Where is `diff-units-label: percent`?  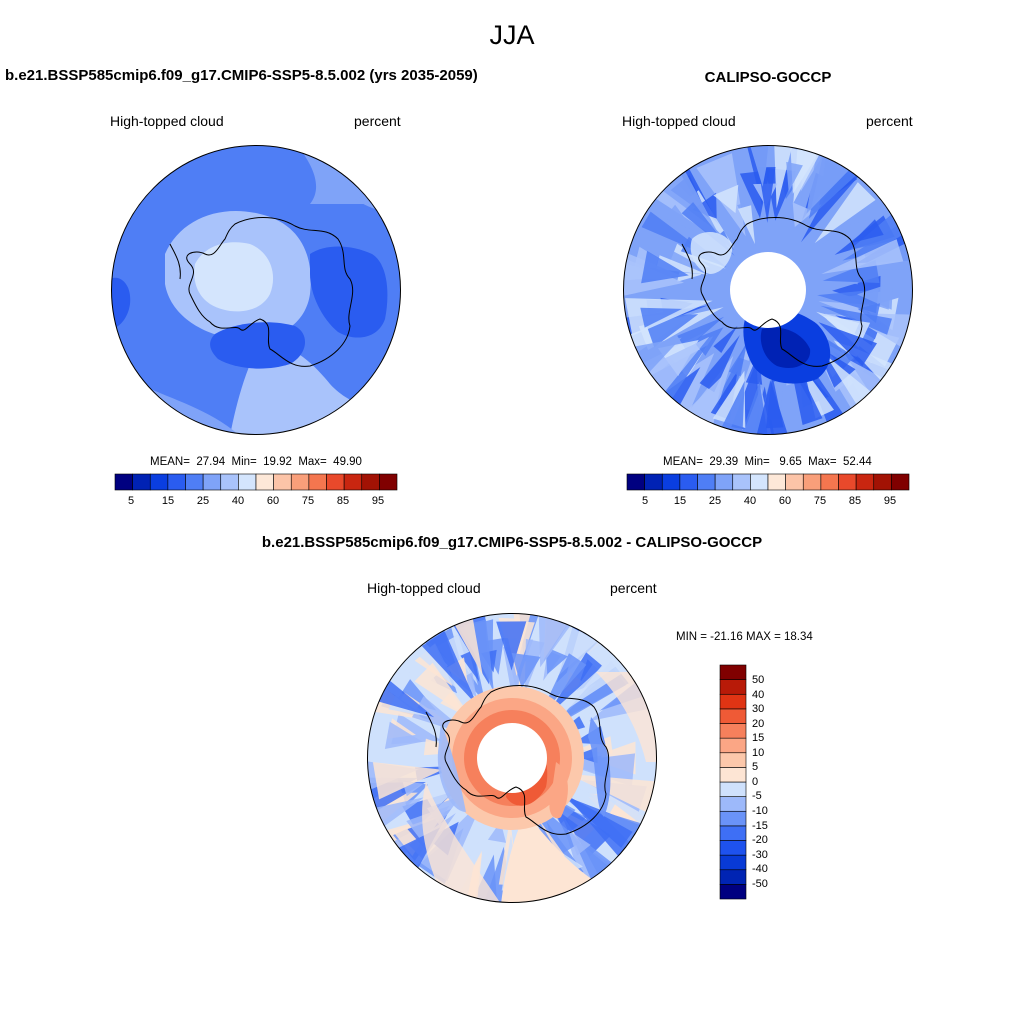
diff-units-label: percent is located at coordinates (633, 588).